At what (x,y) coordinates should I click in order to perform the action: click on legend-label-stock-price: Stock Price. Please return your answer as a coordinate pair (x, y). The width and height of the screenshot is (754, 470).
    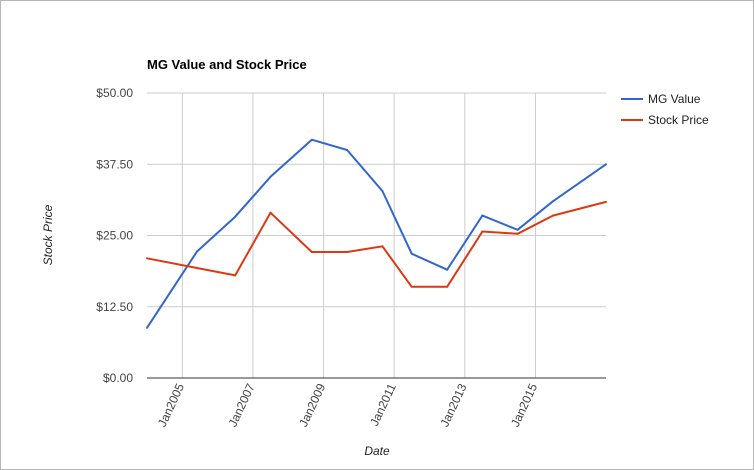
    Looking at the image, I should click on (678, 120).